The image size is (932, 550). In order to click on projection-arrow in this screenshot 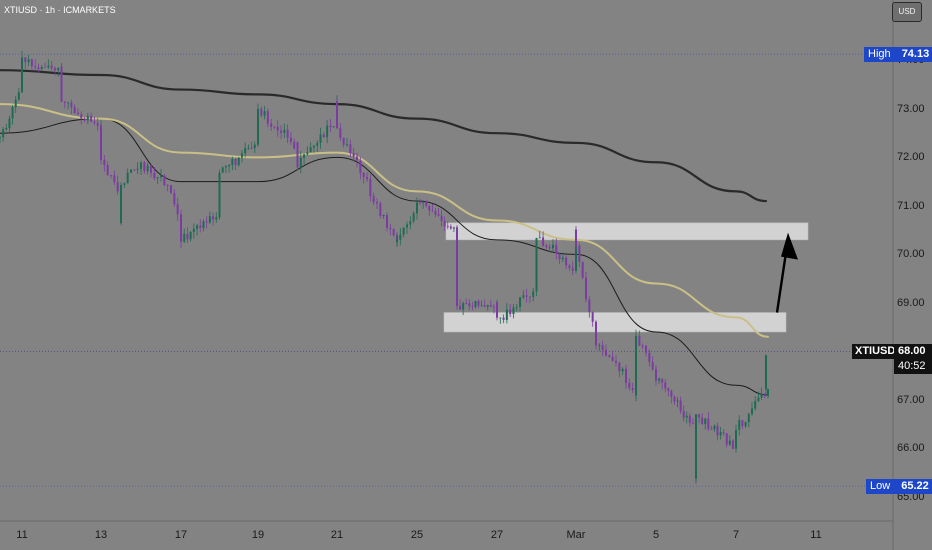, I will do `click(786, 272)`.